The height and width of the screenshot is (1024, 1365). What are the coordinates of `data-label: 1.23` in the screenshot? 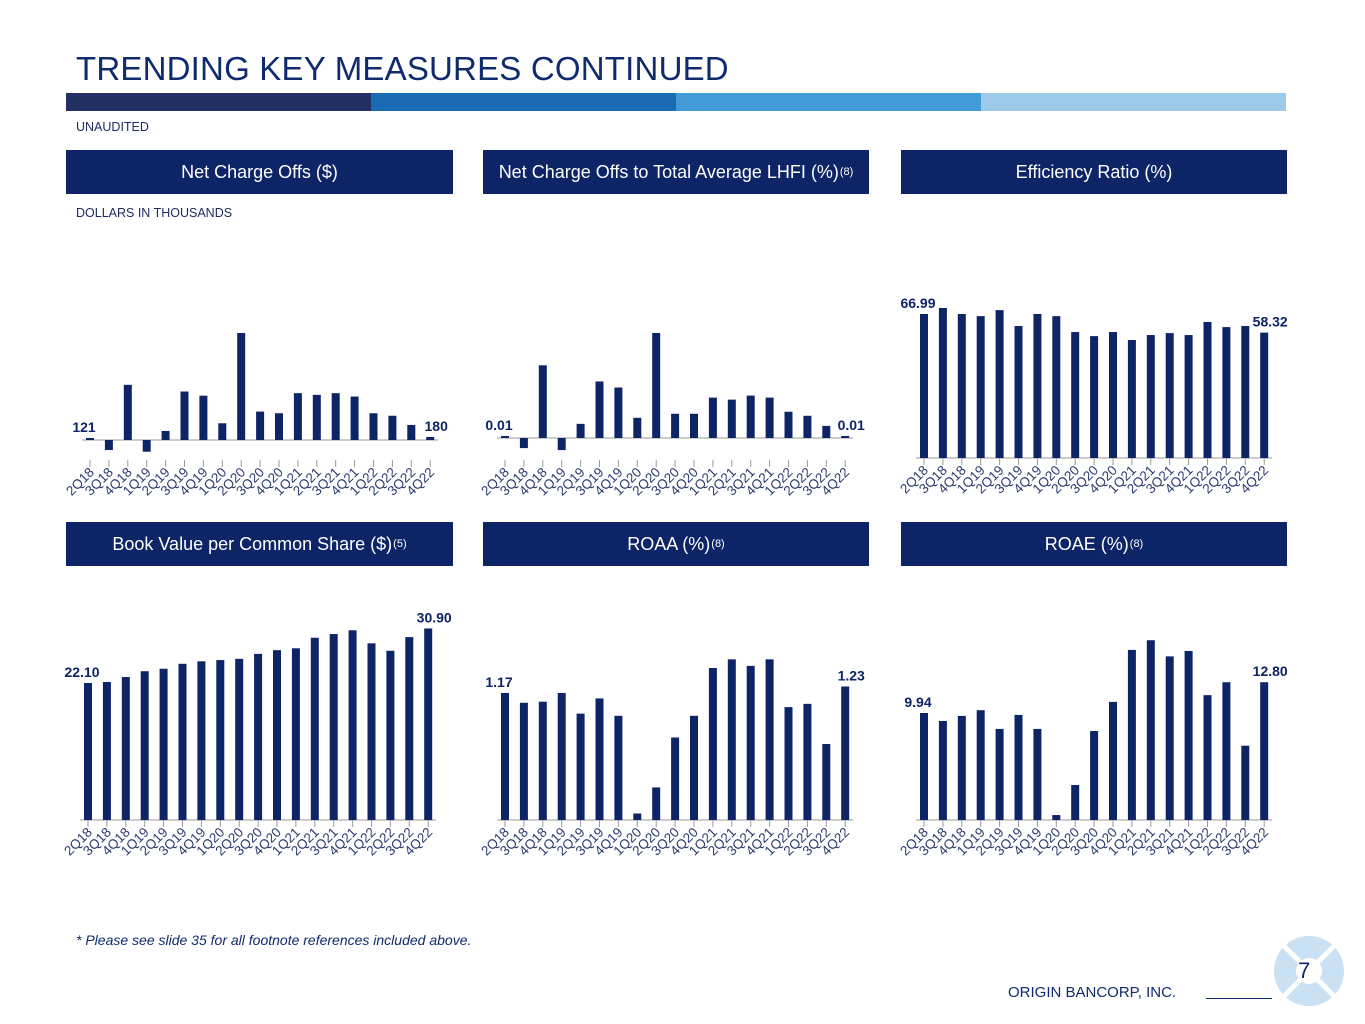 It's located at (851, 675).